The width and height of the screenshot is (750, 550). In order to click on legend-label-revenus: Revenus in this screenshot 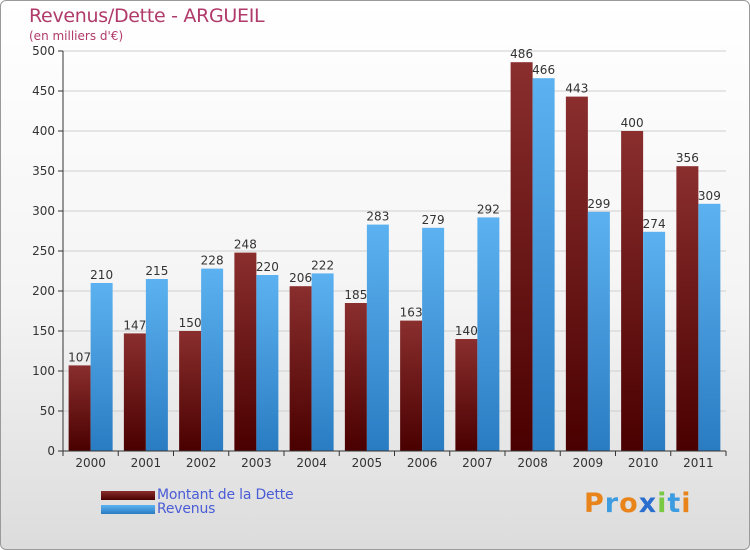, I will do `click(186, 509)`.